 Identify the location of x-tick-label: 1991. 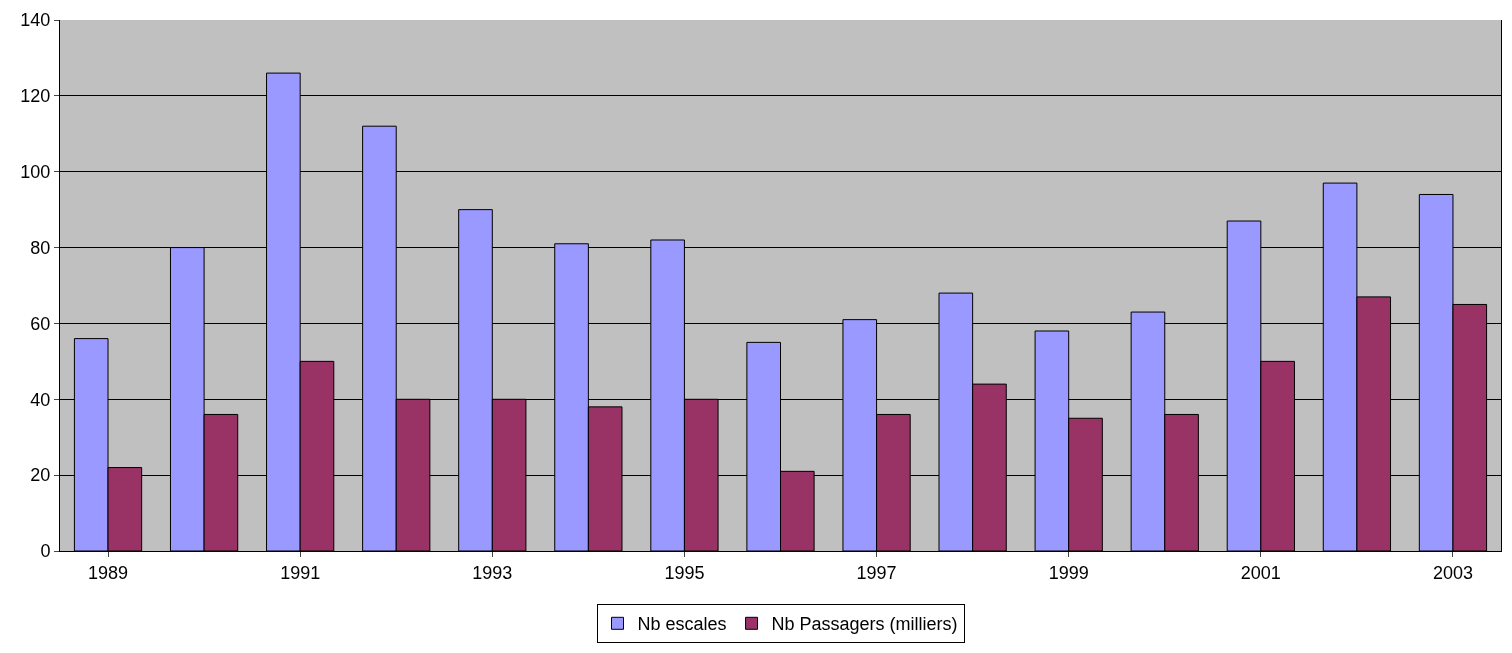
(300, 572).